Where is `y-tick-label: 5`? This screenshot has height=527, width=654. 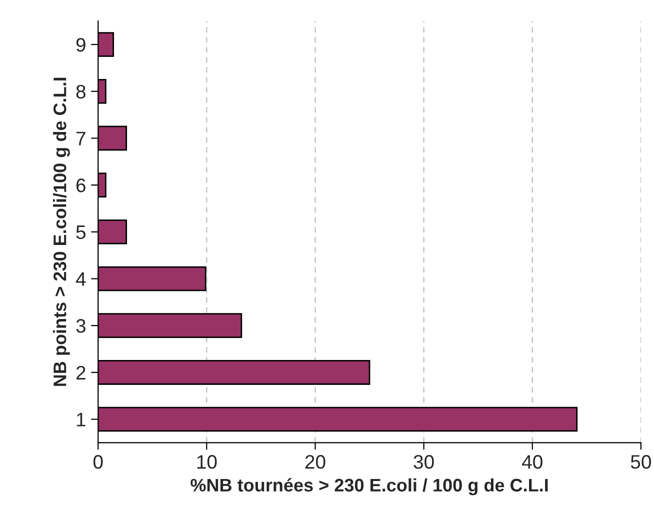
y-tick-label: 5 is located at coordinates (81, 233).